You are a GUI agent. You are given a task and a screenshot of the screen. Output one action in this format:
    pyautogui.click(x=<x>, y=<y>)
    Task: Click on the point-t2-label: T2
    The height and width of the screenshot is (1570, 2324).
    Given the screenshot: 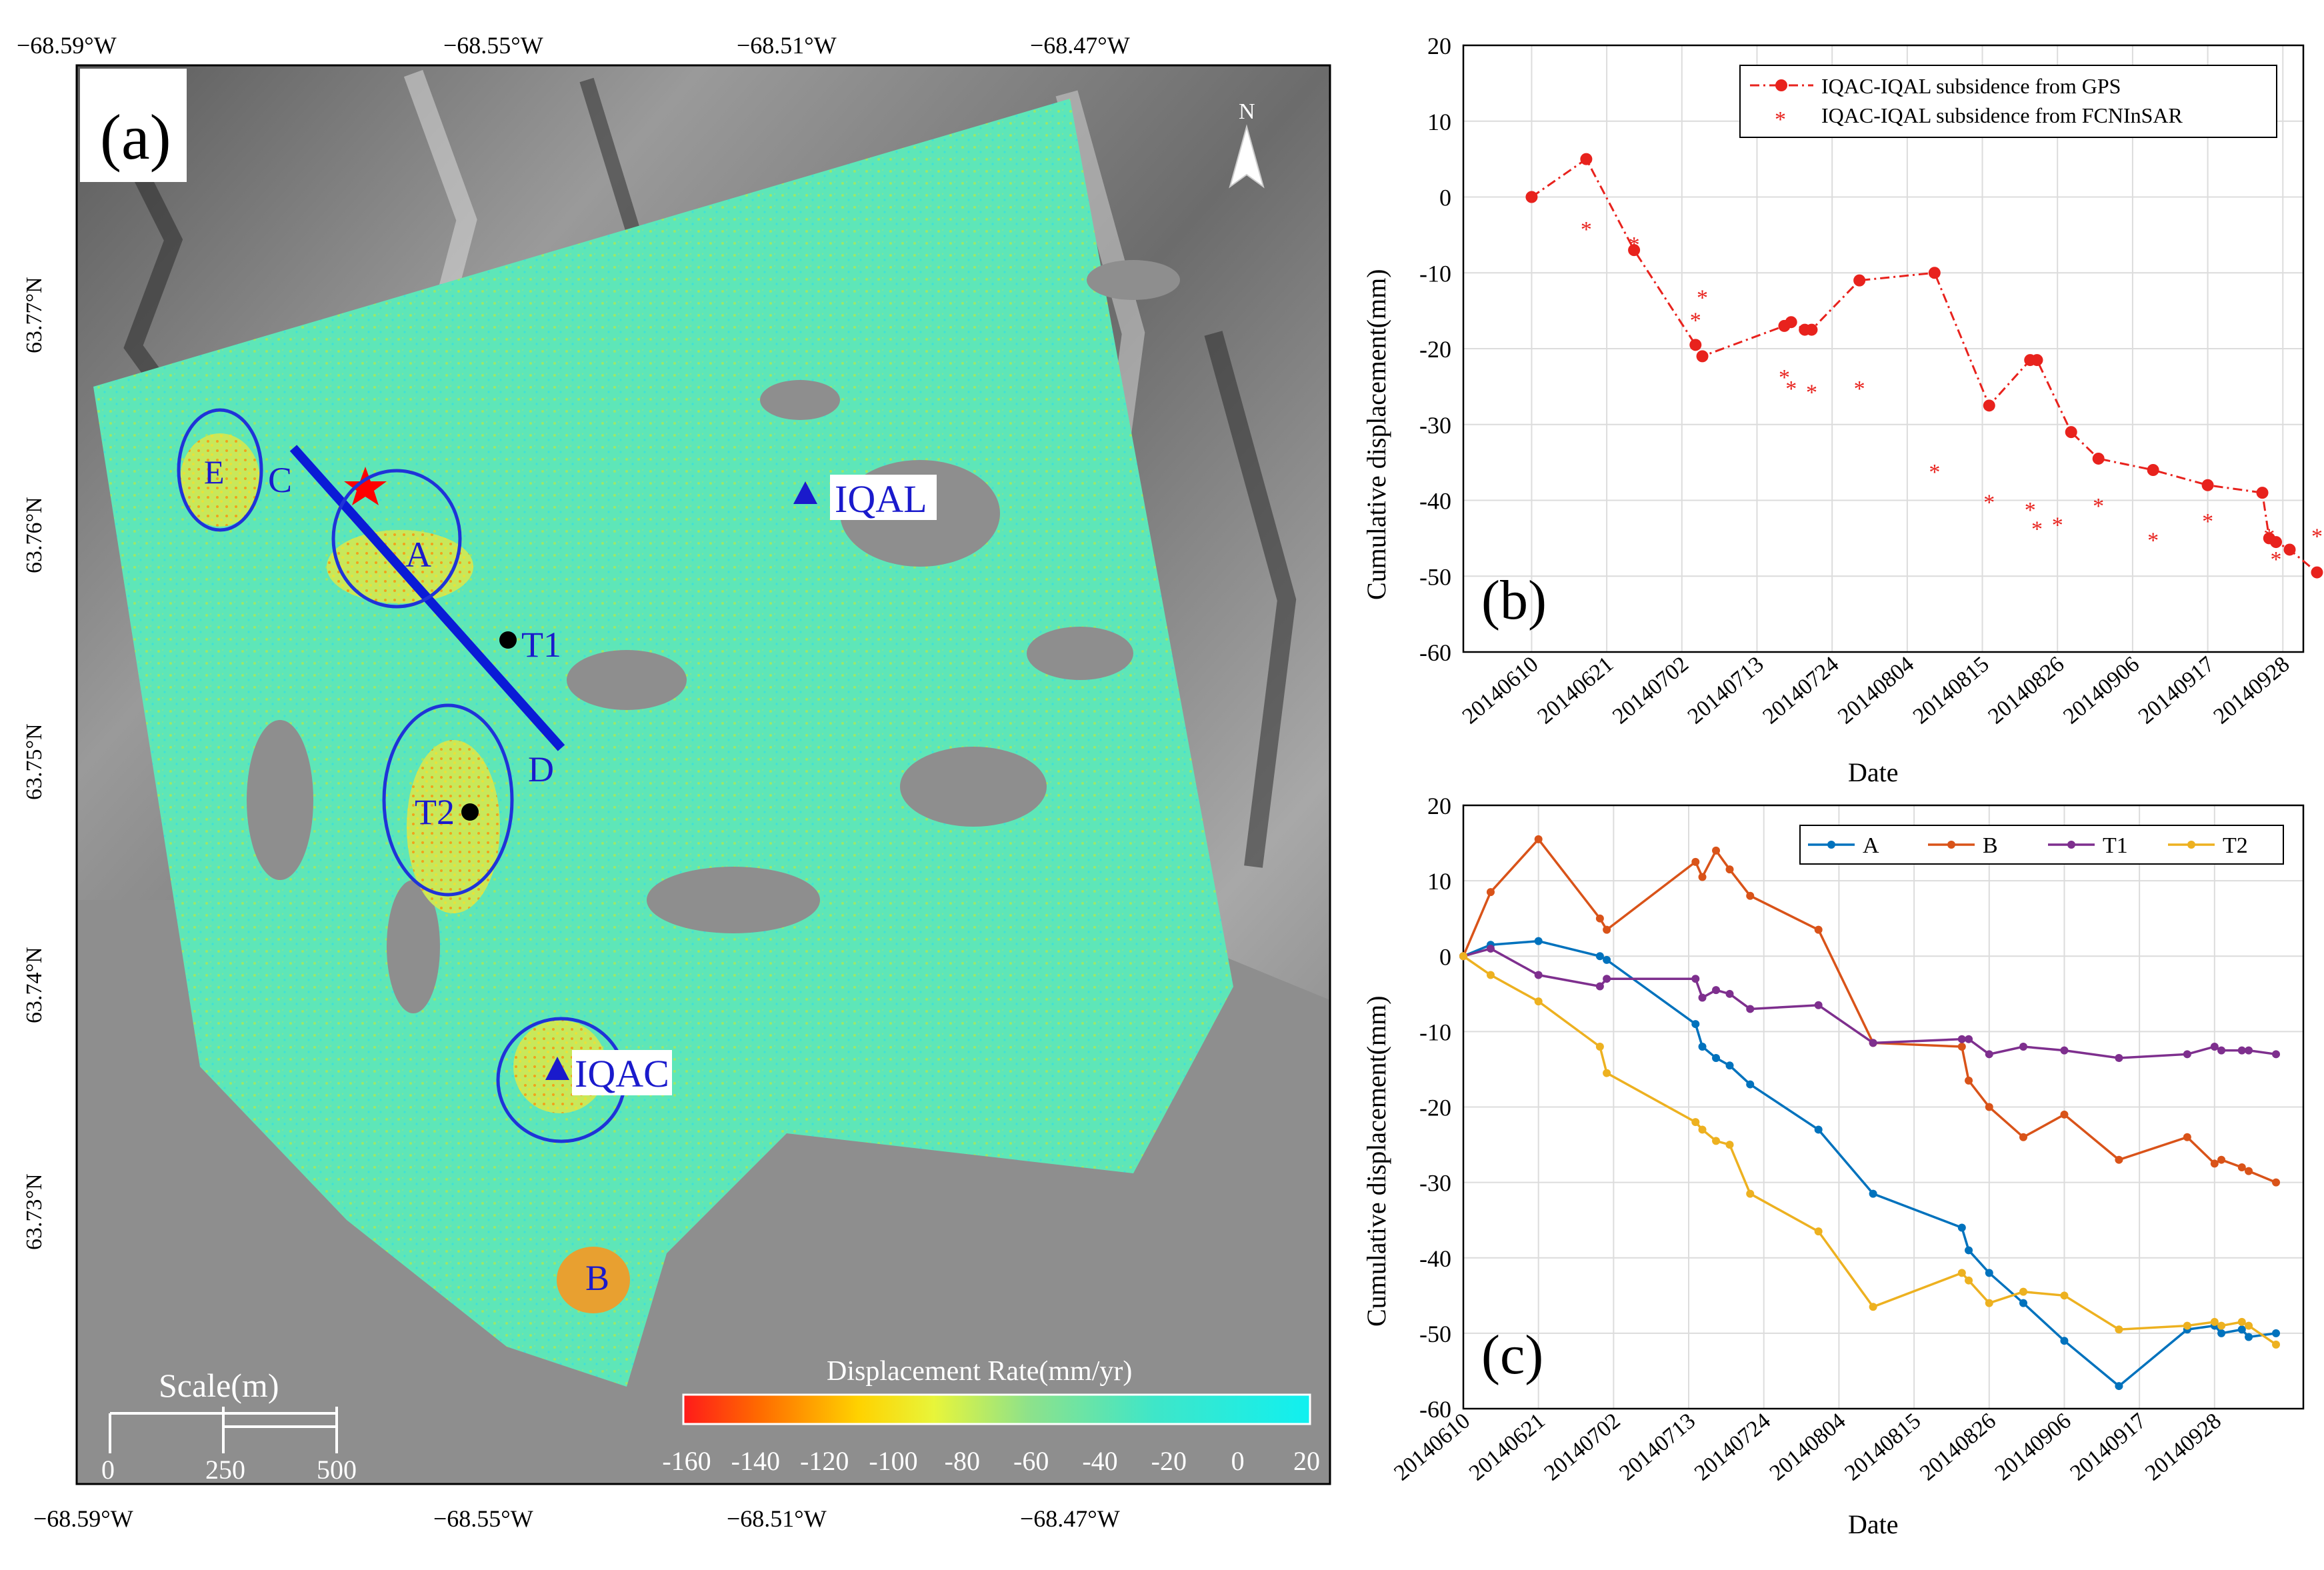 What is the action you would take?
    pyautogui.click(x=435, y=812)
    